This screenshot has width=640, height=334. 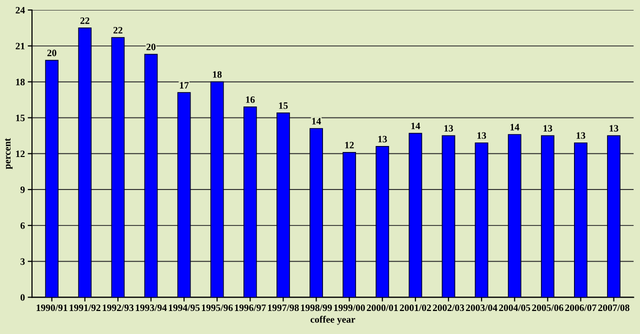 I want to click on x-tick-label: 1993/94, so click(x=151, y=308).